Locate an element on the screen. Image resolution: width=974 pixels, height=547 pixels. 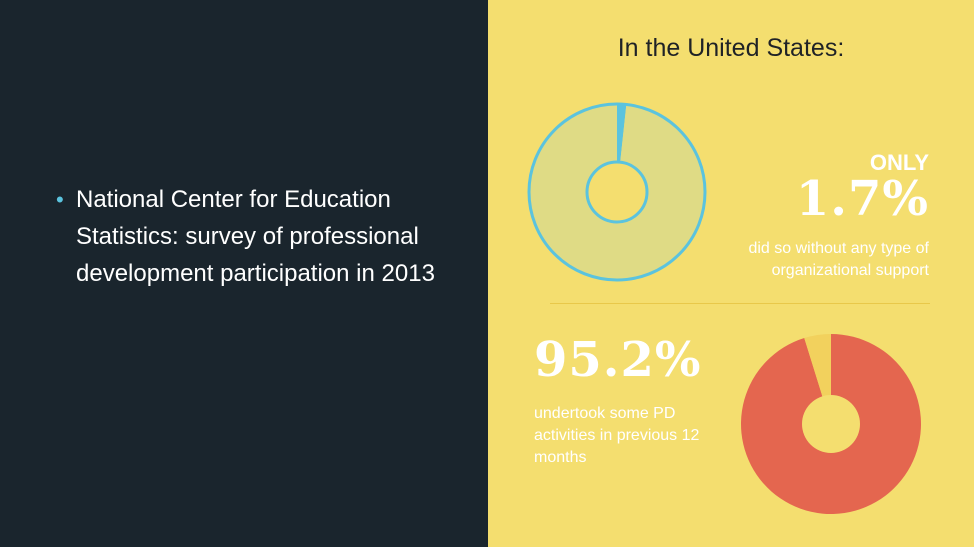
divider is located at coordinates (740, 303).